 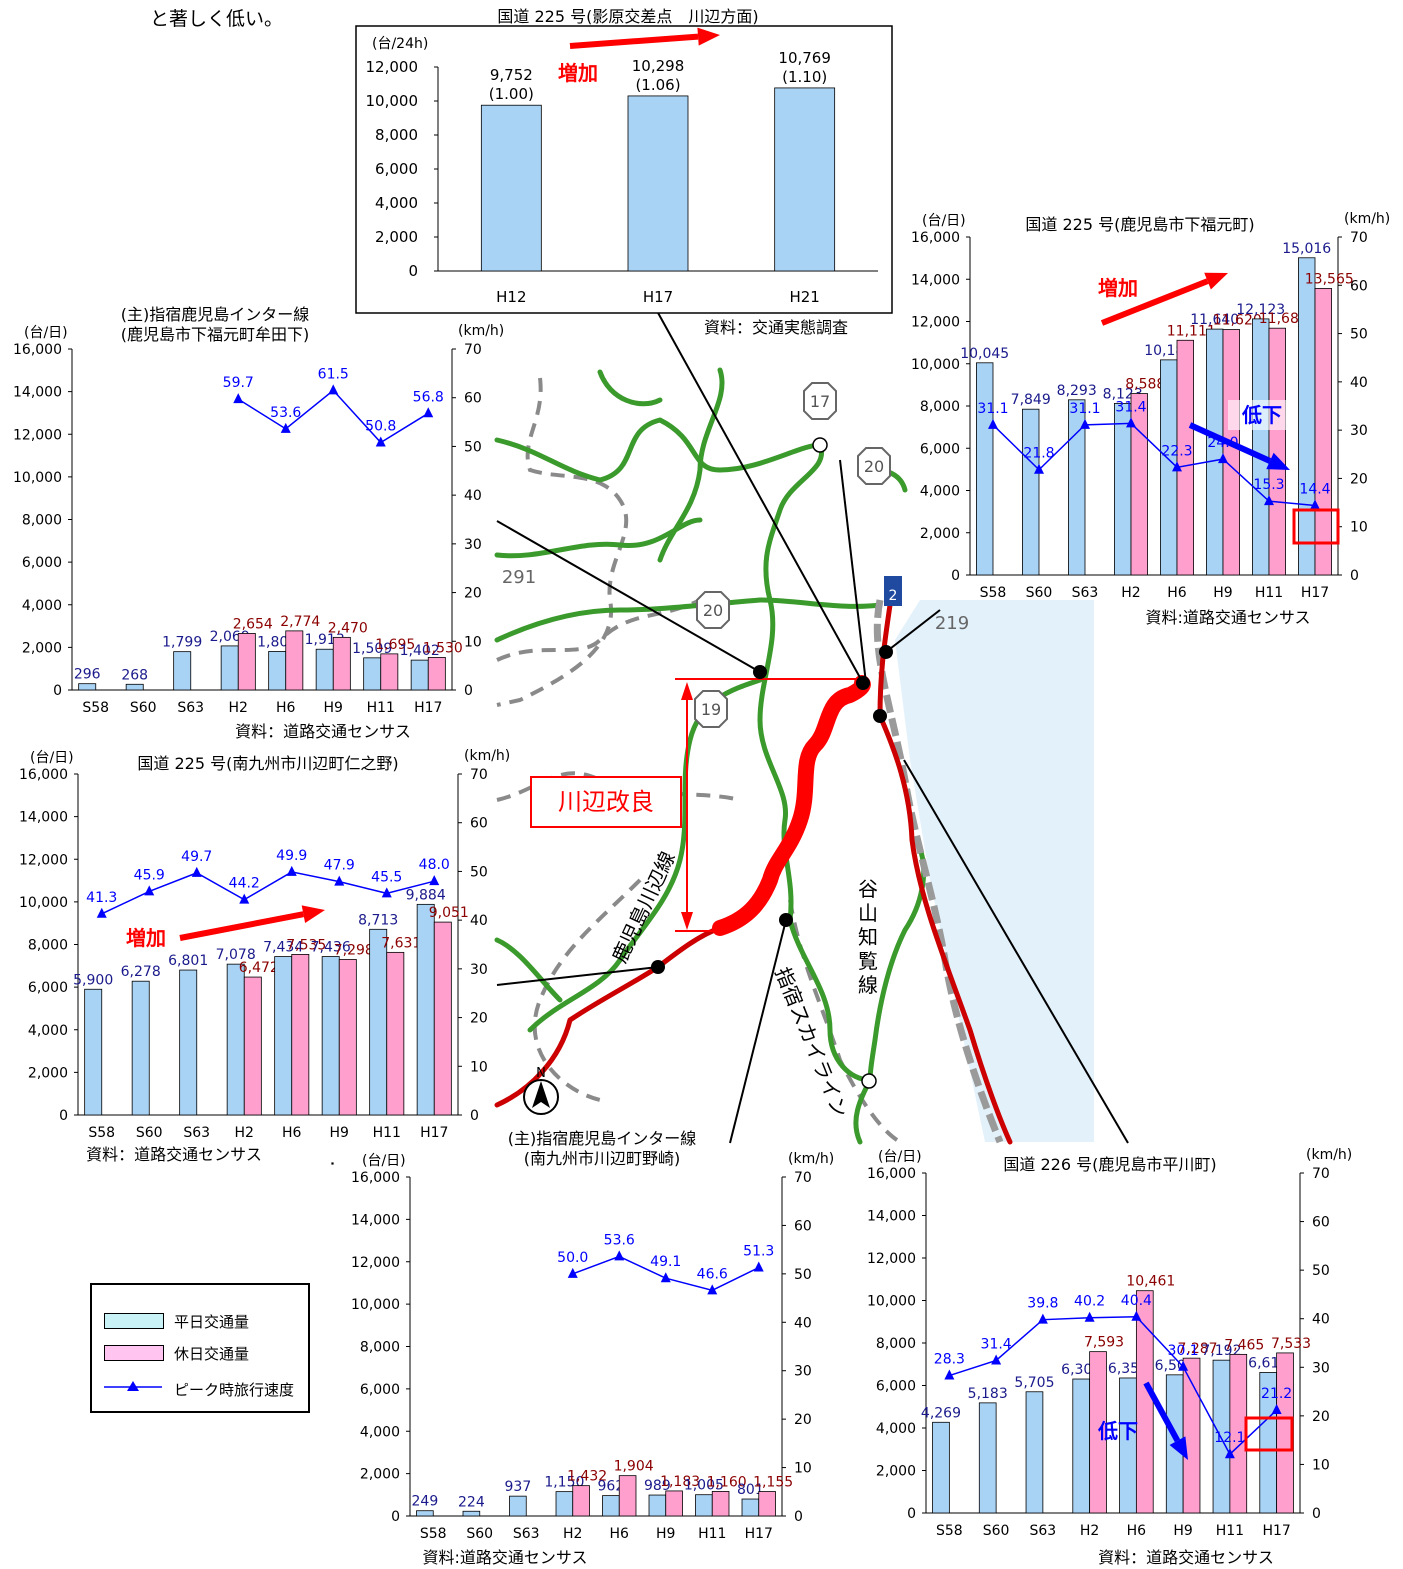 What do you see at coordinates (1077, 391) in the screenshot?
I see `weekday-bar-label: 8,293` at bounding box center [1077, 391].